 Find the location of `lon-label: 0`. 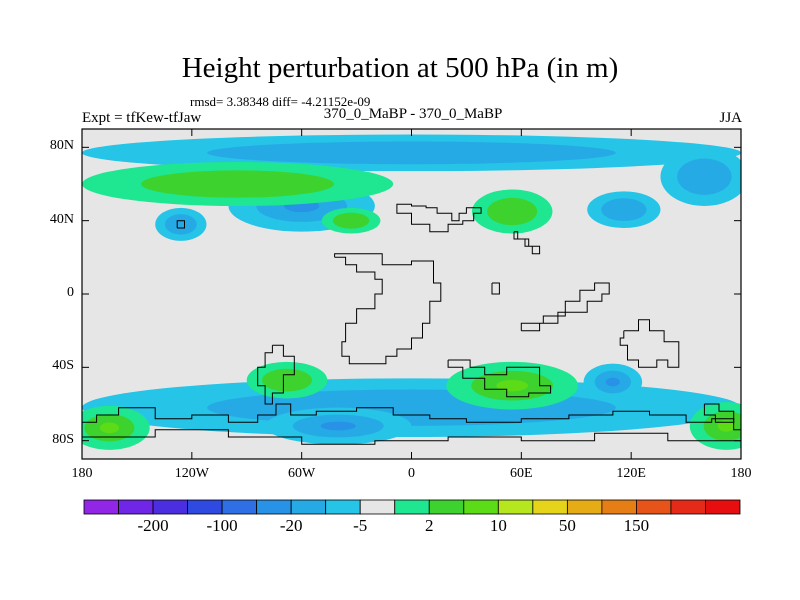

lon-label: 0 is located at coordinates (411, 473).